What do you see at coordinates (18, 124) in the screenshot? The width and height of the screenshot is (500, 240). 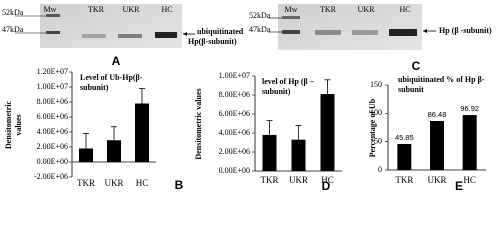 I see `y-axis-label: values` at bounding box center [18, 124].